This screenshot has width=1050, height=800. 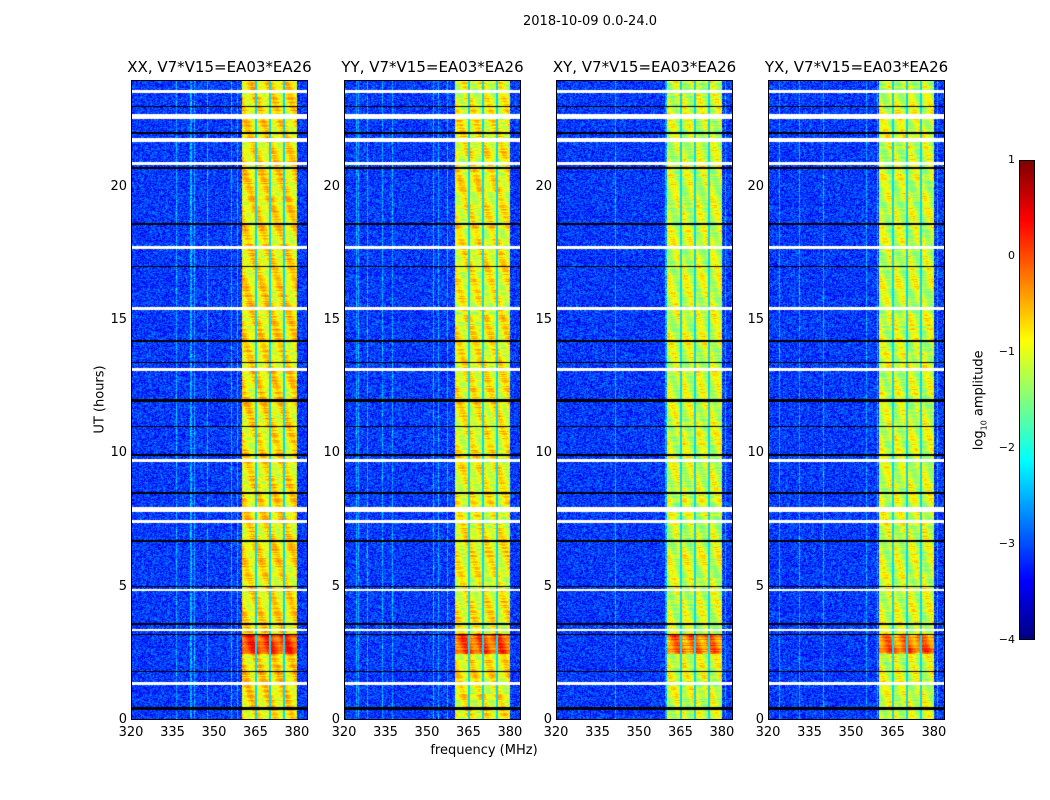 I want to click on colorbar-tick-label: −4, so click(x=1006, y=639).